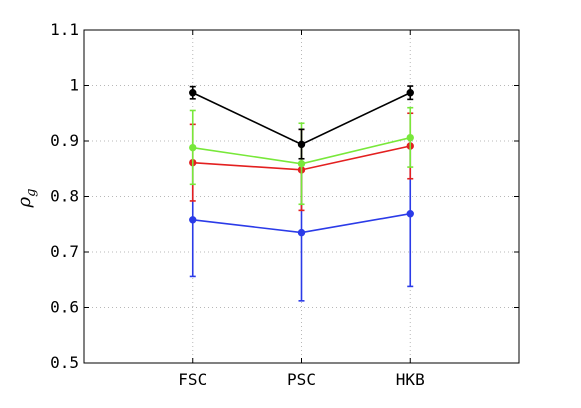  Describe the element at coordinates (24, 202) in the screenshot. I see `y-axis-label-symbol: ρ` at that location.